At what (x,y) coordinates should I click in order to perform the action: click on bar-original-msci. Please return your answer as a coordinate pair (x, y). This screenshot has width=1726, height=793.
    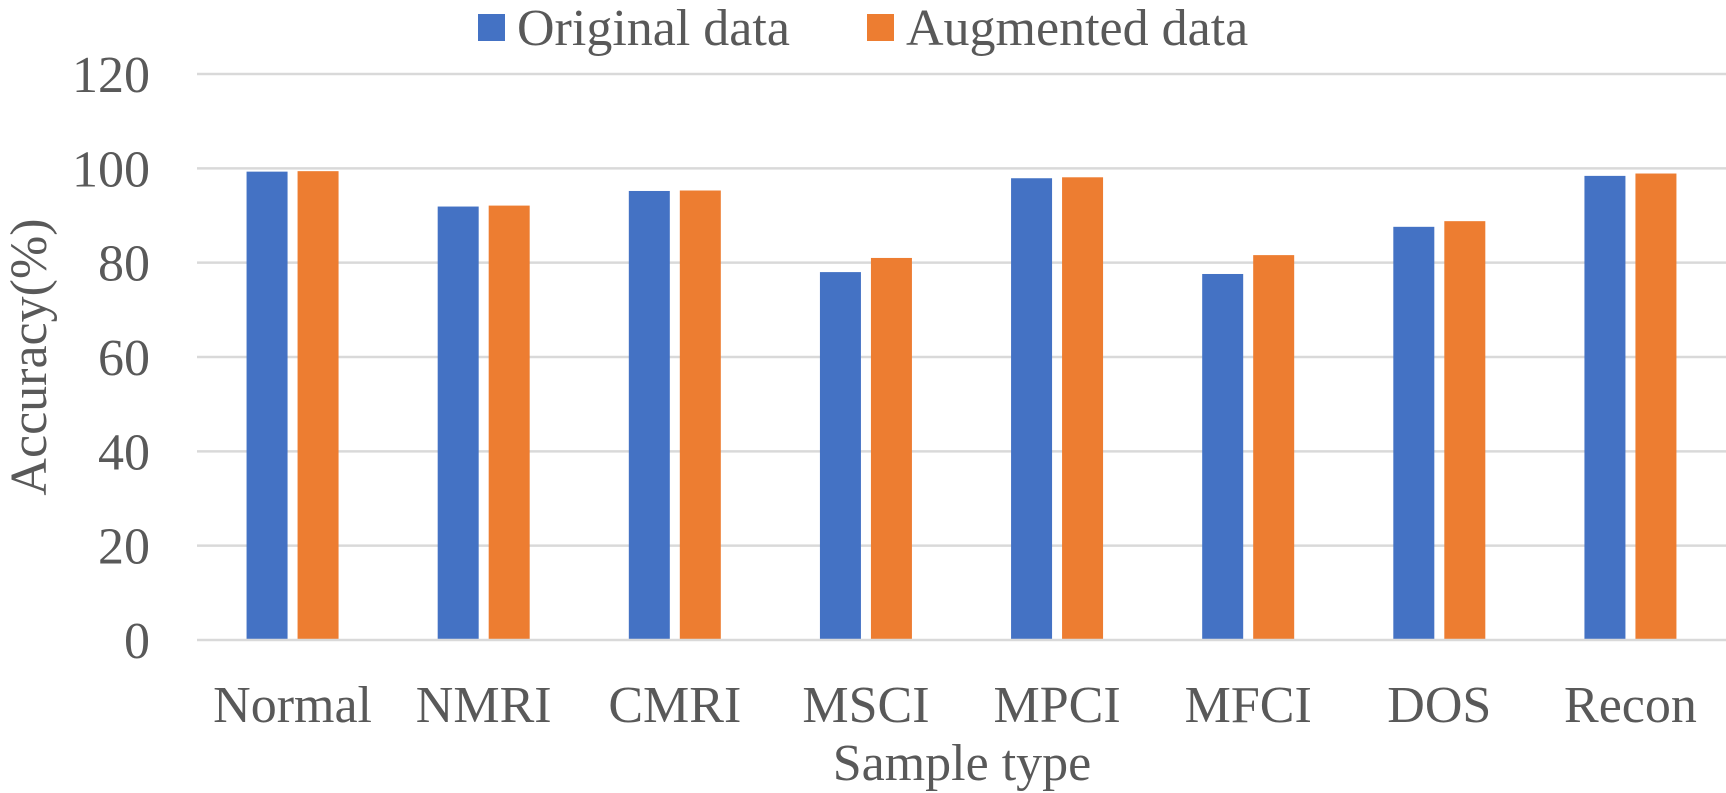
    Looking at the image, I should click on (840, 456).